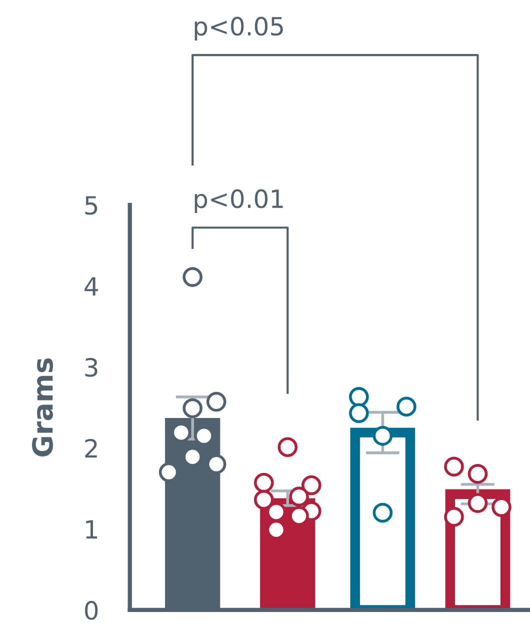 The width and height of the screenshot is (530, 626). What do you see at coordinates (238, 201) in the screenshot?
I see `annotation: p<0.01` at bounding box center [238, 201].